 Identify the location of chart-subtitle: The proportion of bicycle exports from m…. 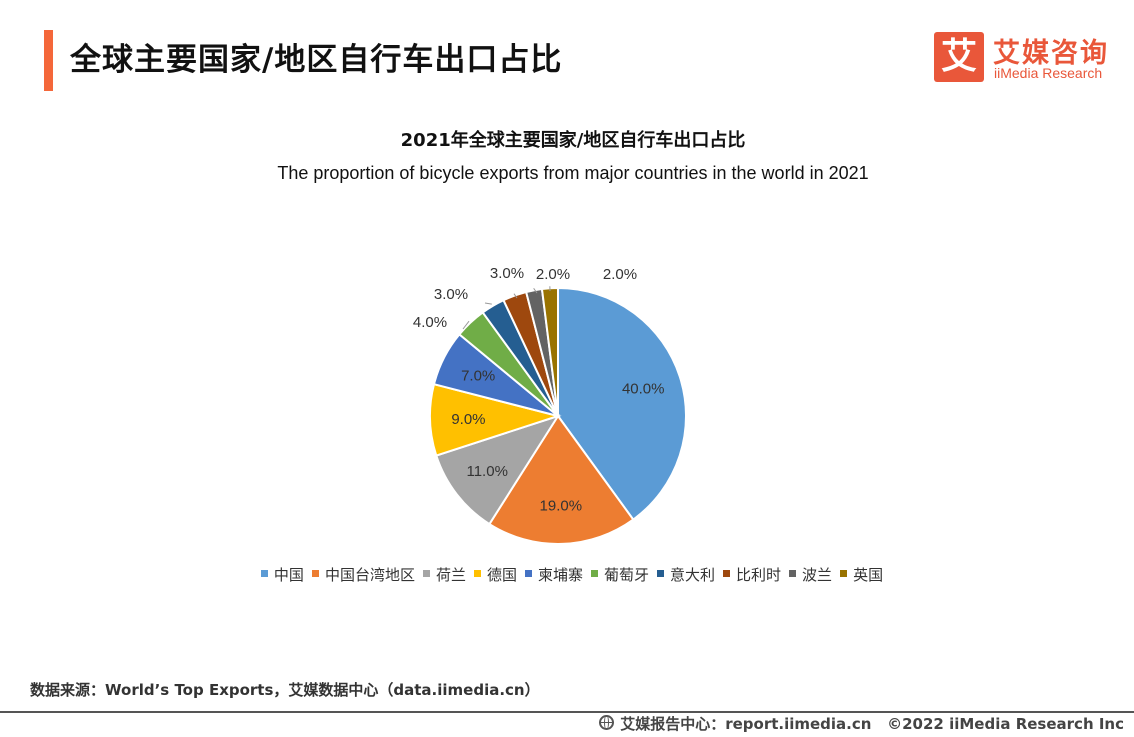
(573, 173).